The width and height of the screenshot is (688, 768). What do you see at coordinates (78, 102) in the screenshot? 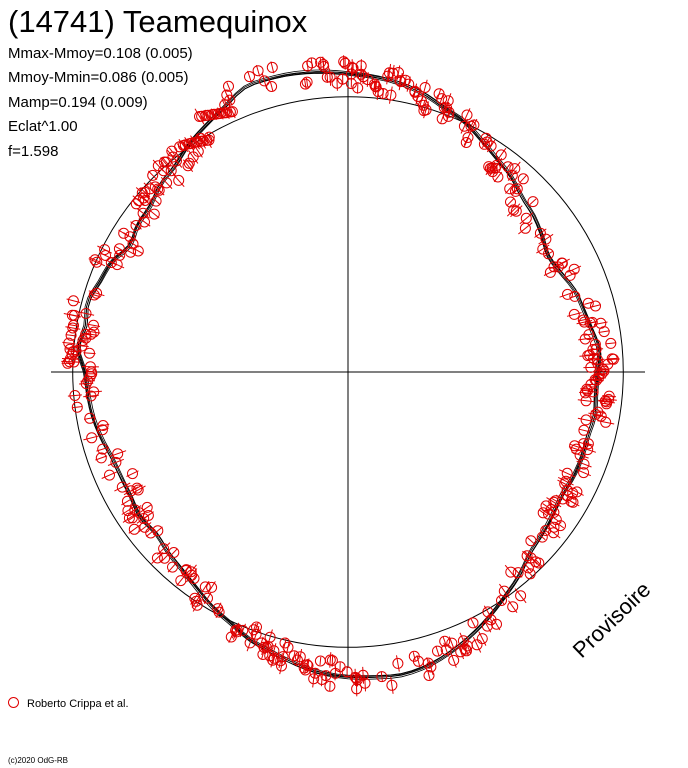
I see `stat-amplitude: Mamp=0.194 (0.009)` at bounding box center [78, 102].